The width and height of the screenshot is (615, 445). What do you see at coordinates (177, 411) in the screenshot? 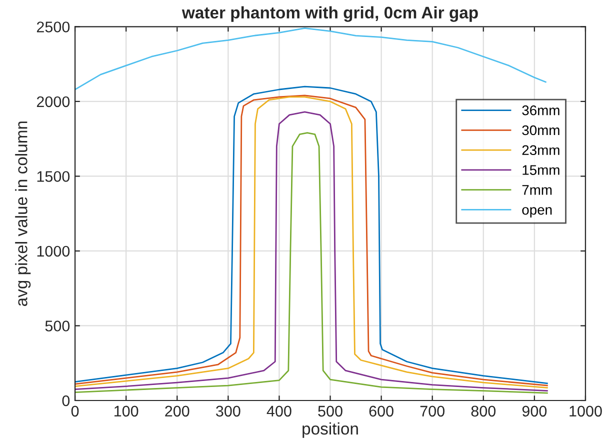
I see `x-tick-label: 200` at bounding box center [177, 411].